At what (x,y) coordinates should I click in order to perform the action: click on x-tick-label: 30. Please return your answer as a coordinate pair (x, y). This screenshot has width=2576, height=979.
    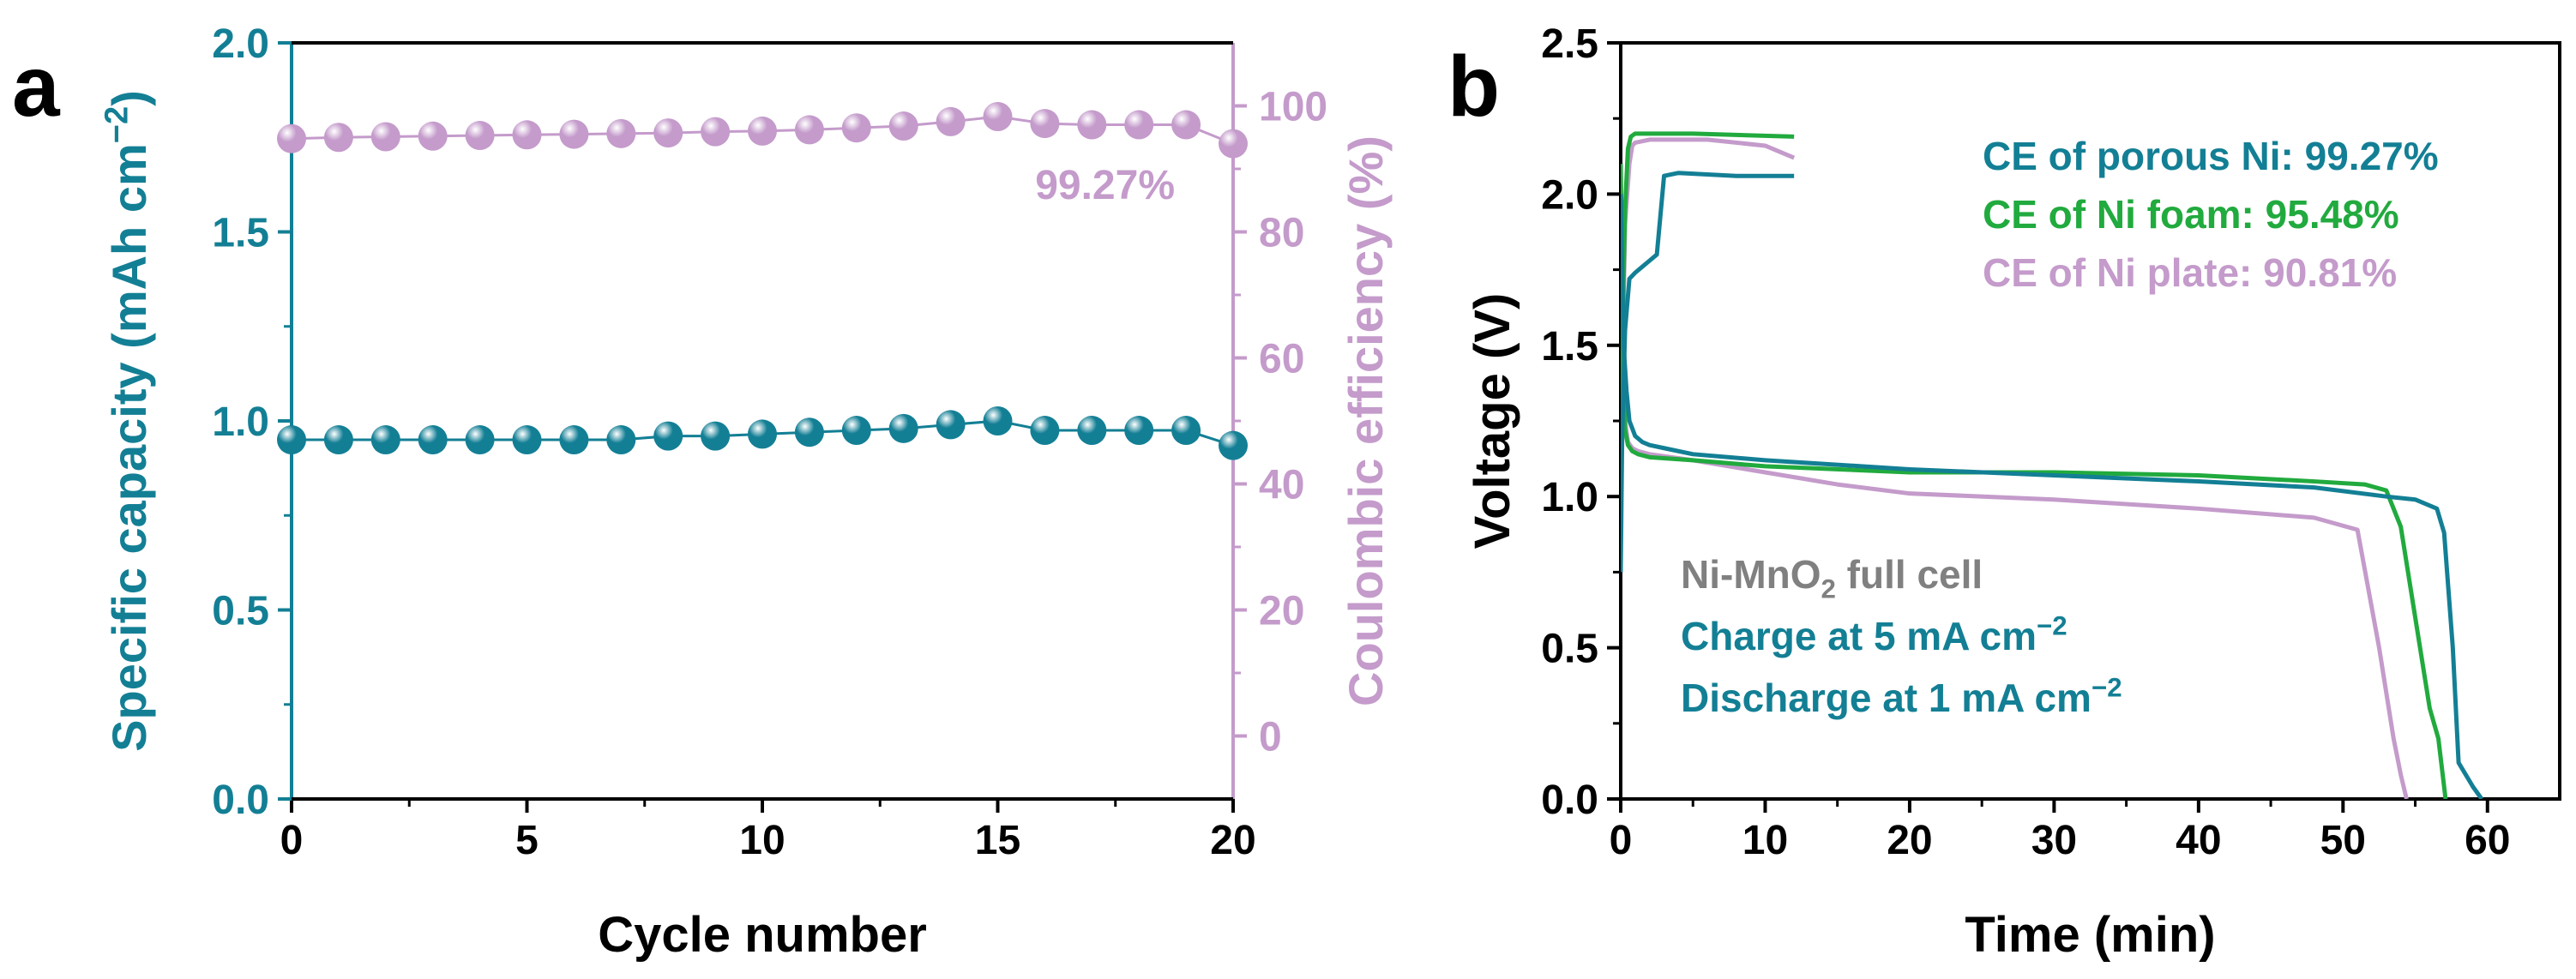
    Looking at the image, I should click on (2054, 840).